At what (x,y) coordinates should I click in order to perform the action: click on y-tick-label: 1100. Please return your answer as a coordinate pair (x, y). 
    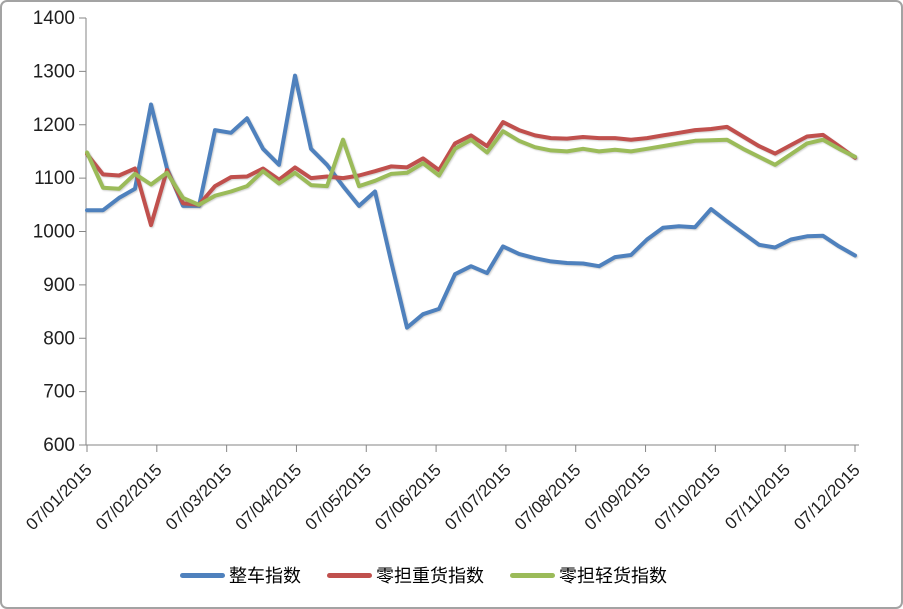
    Looking at the image, I should click on (54, 178).